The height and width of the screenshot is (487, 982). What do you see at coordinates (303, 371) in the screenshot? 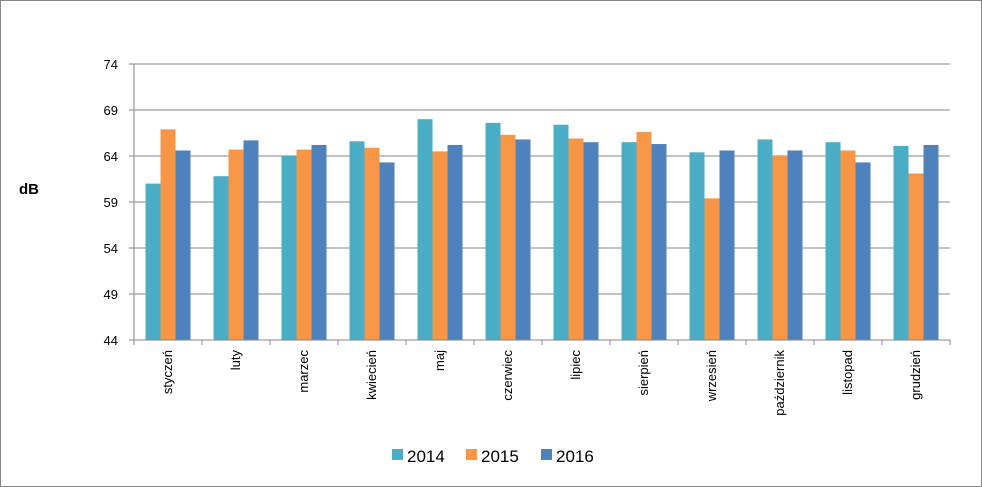
I see `x-tick-label: marzec` at bounding box center [303, 371].